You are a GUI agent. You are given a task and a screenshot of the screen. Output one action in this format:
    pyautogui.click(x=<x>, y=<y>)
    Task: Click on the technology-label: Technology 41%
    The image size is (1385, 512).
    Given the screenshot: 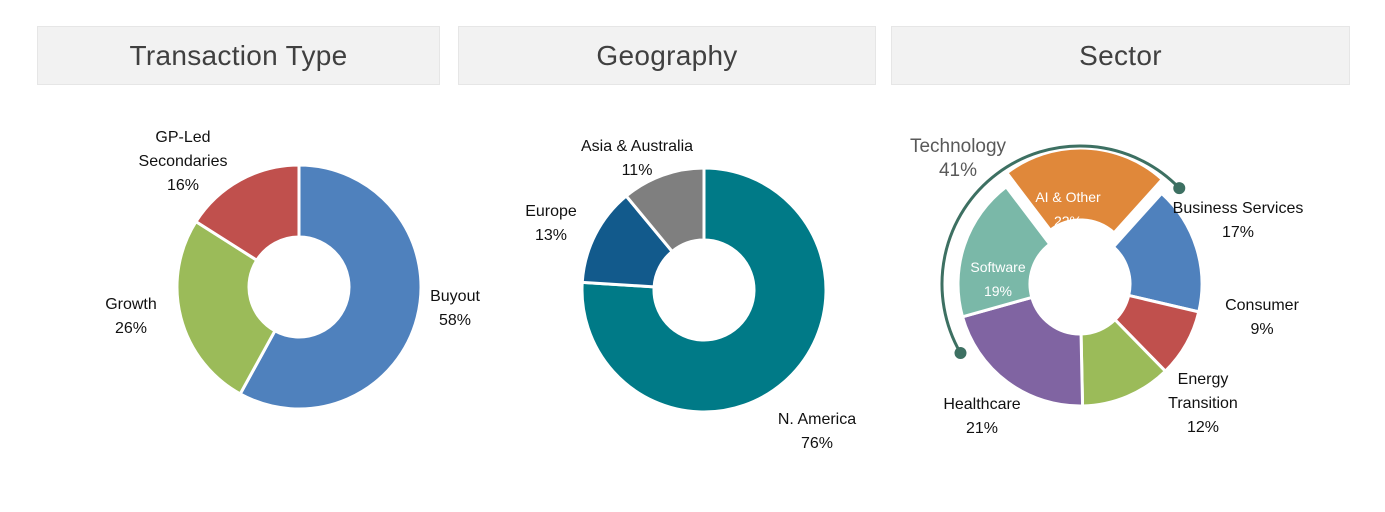 What is the action you would take?
    pyautogui.click(x=958, y=158)
    